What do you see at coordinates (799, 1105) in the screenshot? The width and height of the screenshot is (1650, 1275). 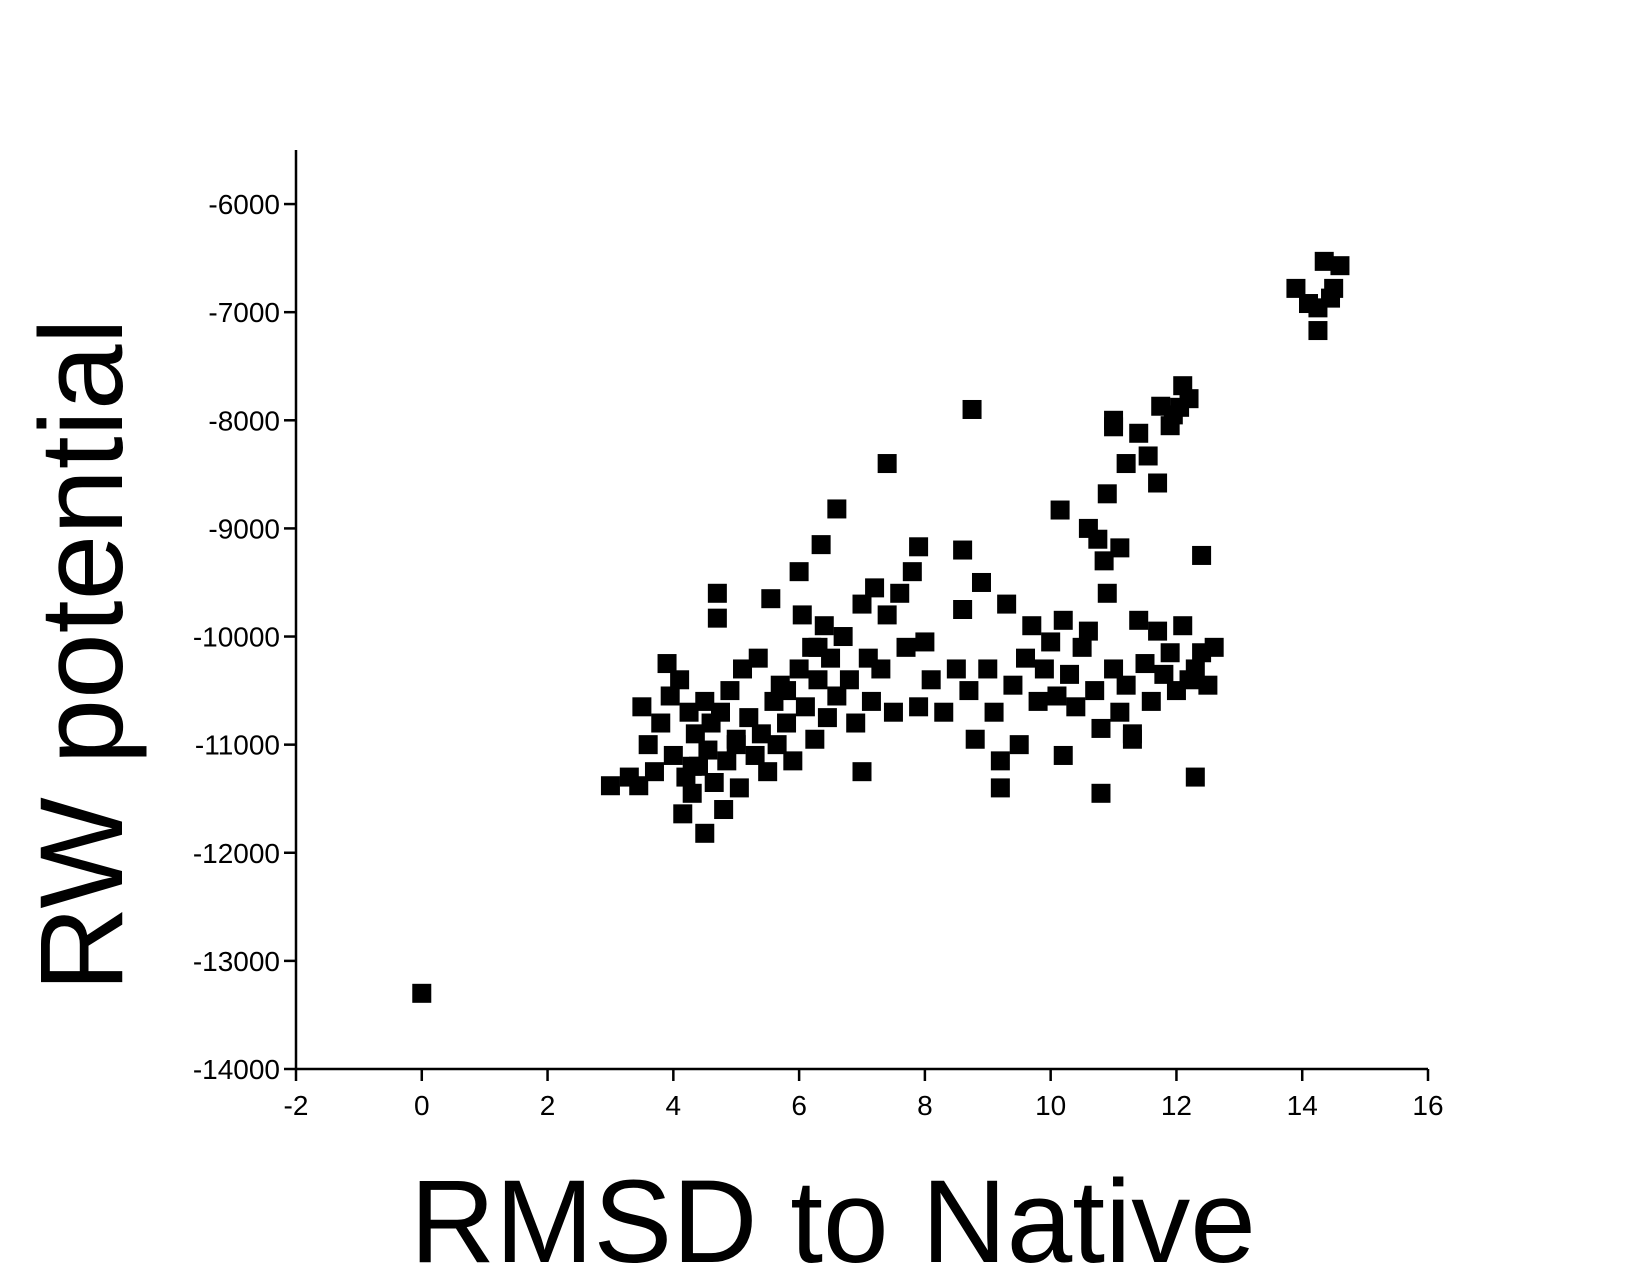 I see `x-tick-label: 6` at bounding box center [799, 1105].